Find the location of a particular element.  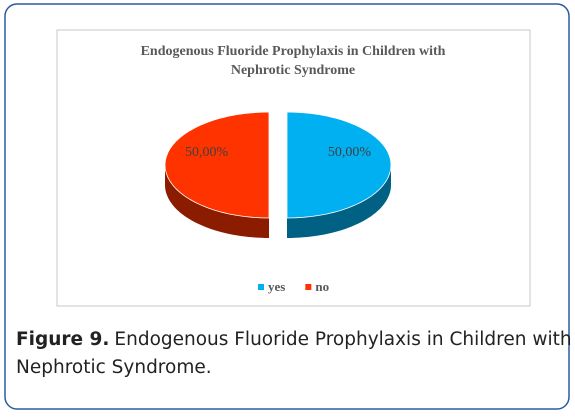

caption-text: Nephrotic Syndrome. is located at coordinates (114, 367).